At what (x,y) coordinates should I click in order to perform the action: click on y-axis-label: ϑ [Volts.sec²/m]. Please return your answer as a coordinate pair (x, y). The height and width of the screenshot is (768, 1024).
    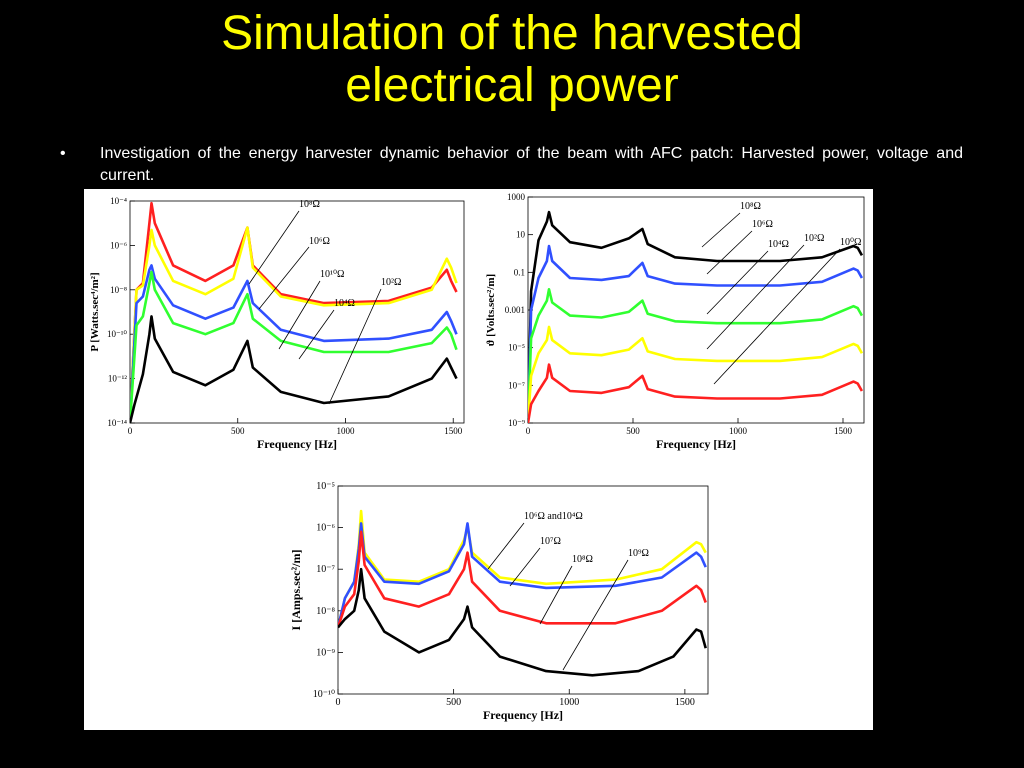
    Looking at the image, I should click on (491, 310).